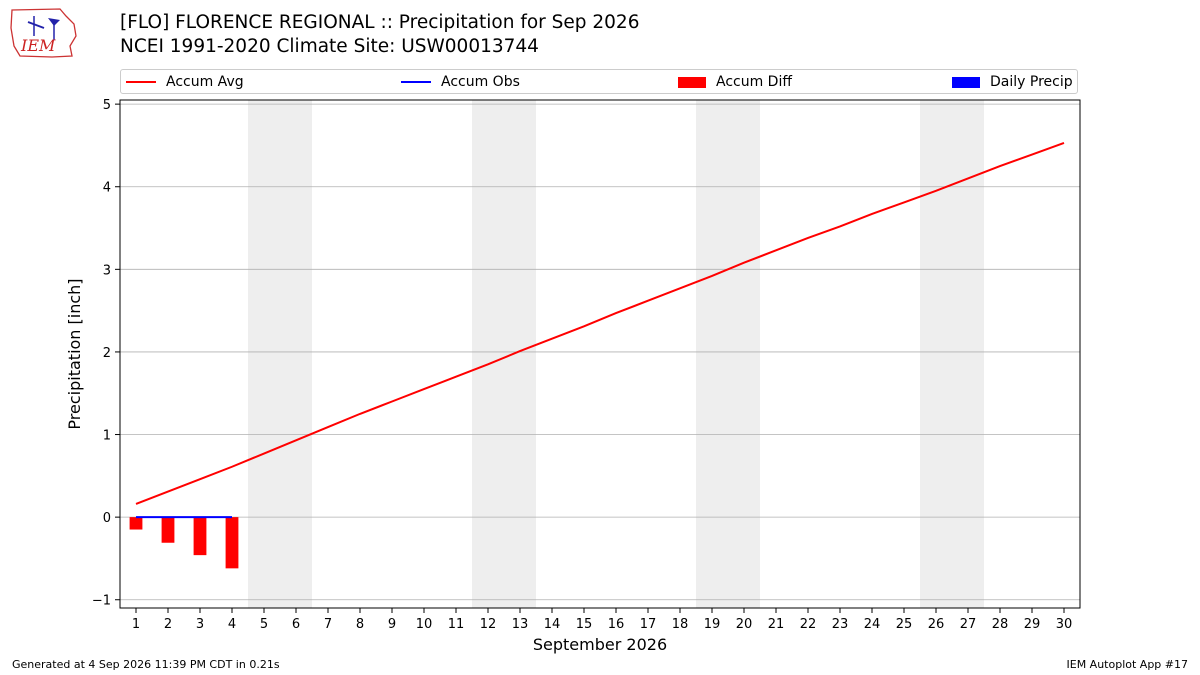 The image size is (1200, 675). I want to click on iem-logo: IEM, so click(43, 33).